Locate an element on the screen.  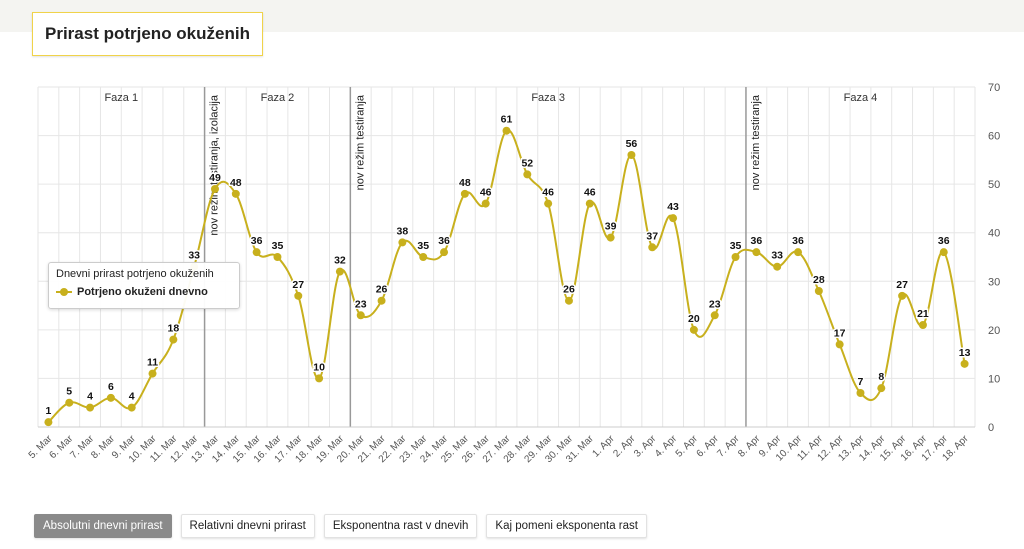
data-label: 27 is located at coordinates (298, 285).